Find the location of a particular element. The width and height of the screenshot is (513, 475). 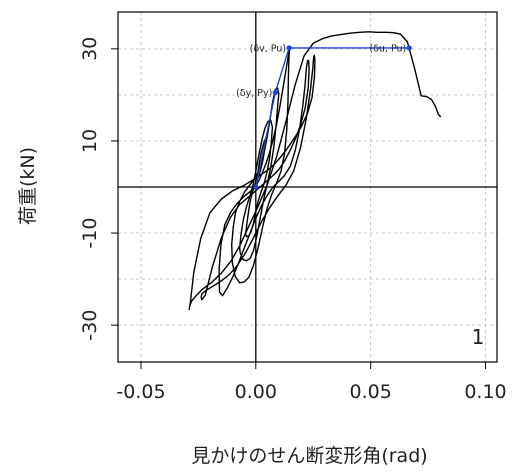

y-axis-label: 荷重(kN) is located at coordinates (28, 186).